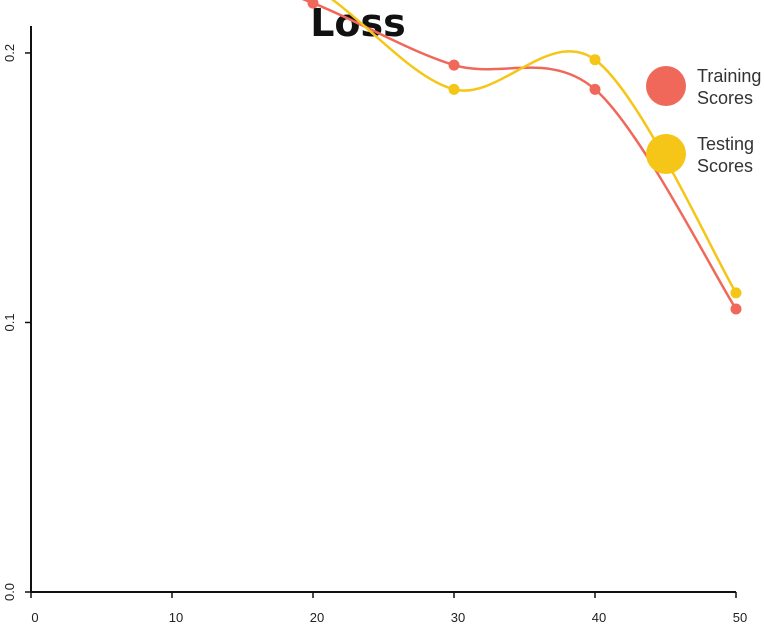 The width and height of the screenshot is (765, 627). I want to click on legend-label-training: Training Scores, so click(729, 87).